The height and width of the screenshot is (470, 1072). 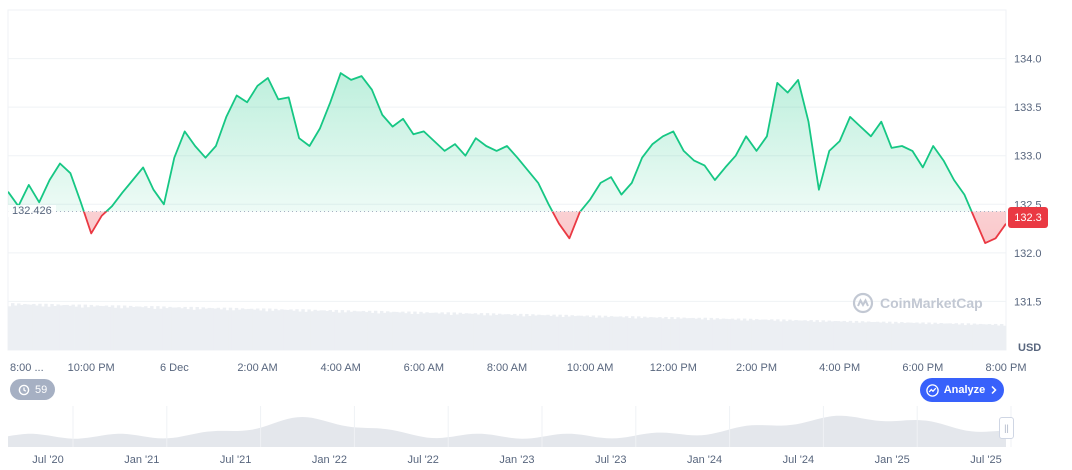 I want to click on x-tick-label: 2:00 AM, so click(x=257, y=368).